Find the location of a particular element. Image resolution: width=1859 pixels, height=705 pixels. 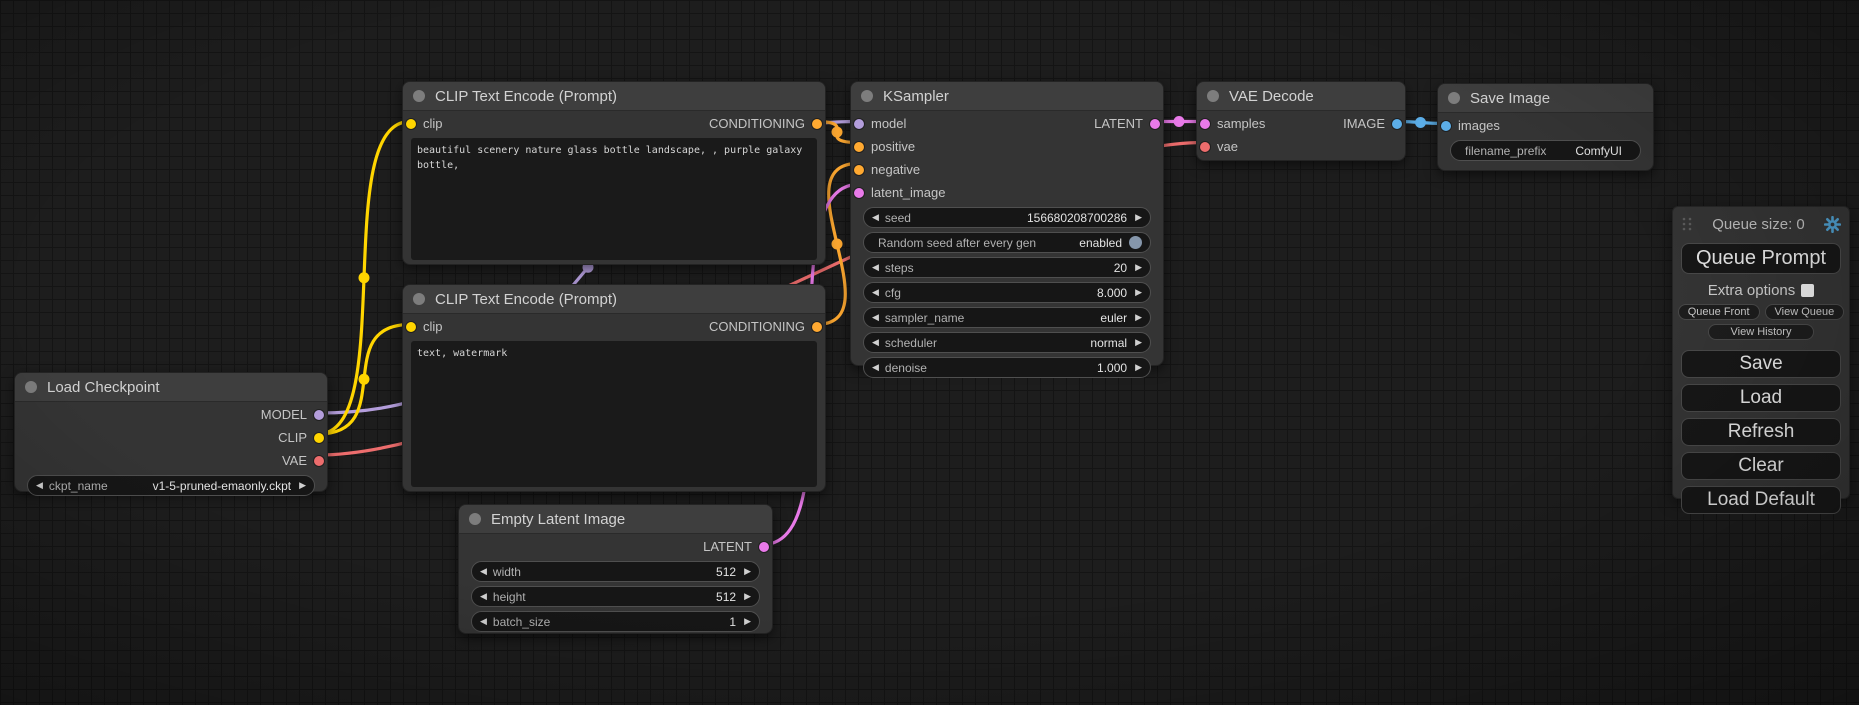

queue-prompt-button: Queue Prompt is located at coordinates (1761, 258).